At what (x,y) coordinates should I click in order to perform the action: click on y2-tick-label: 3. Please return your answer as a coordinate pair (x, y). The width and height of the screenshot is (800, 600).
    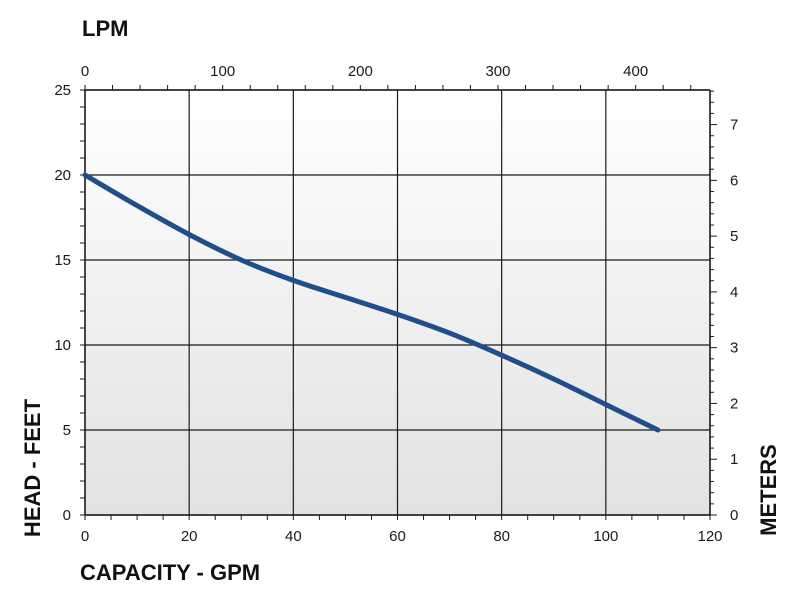
    Looking at the image, I should click on (734, 348).